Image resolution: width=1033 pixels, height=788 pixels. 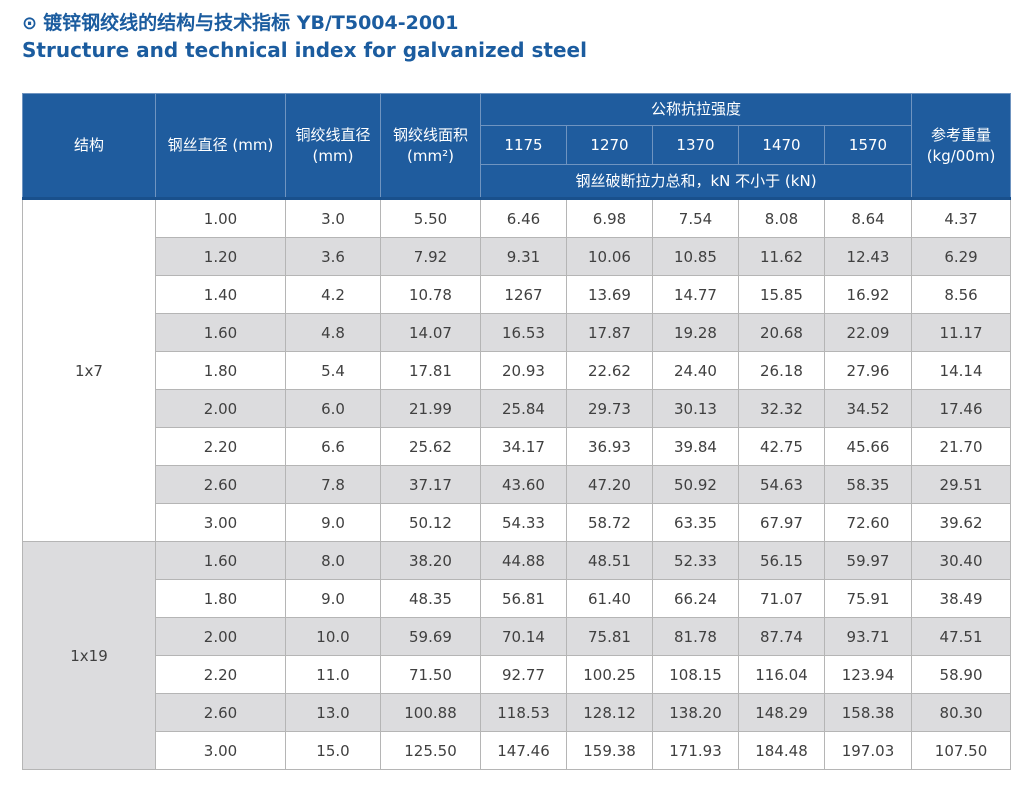 What do you see at coordinates (868, 674) in the screenshot?
I see `data-cell: 123.94` at bounding box center [868, 674].